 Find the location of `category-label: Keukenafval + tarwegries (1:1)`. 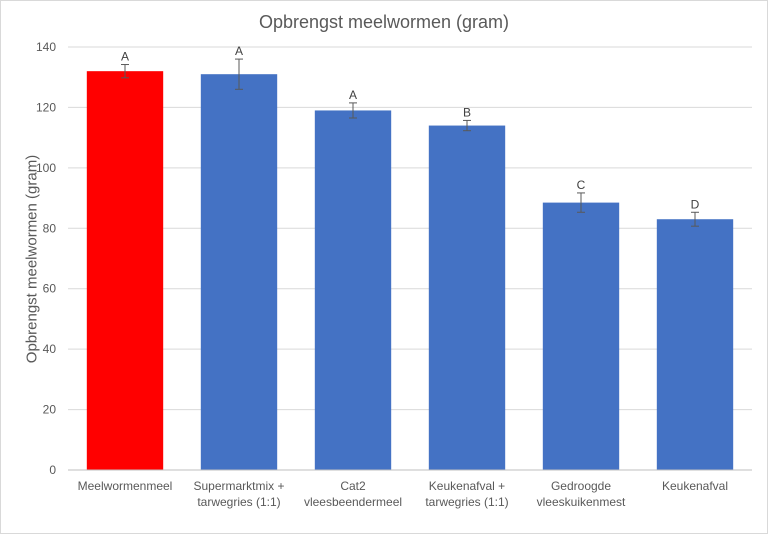

category-label: Keukenafval + tarwegries (1:1) is located at coordinates (466, 494).